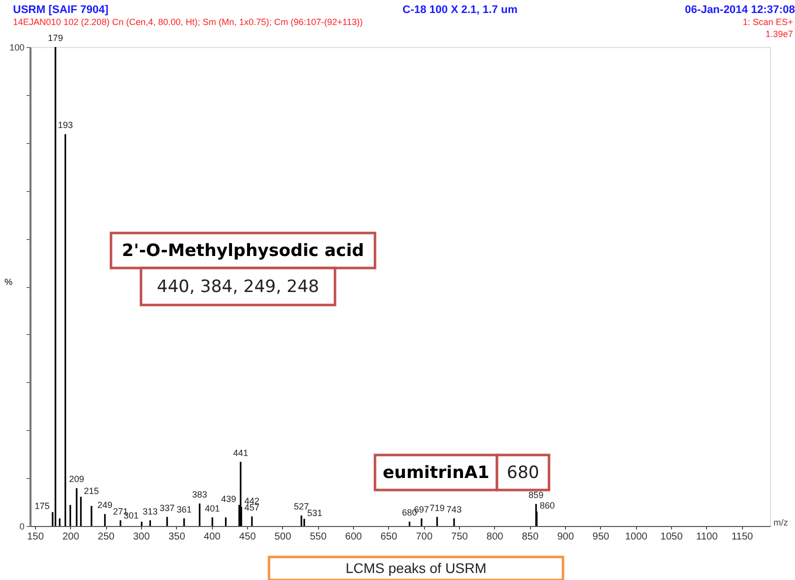 Image resolution: width=795 pixels, height=580 pixels. What do you see at coordinates (212, 508) in the screenshot?
I see `annotation: 401` at bounding box center [212, 508].